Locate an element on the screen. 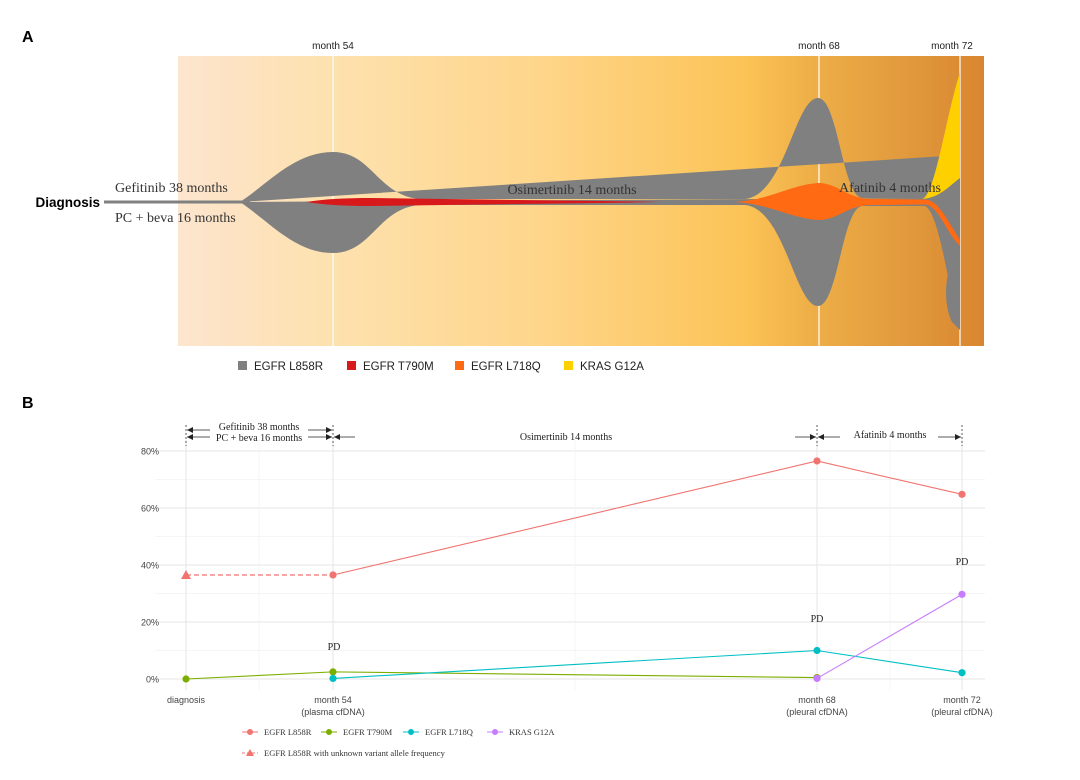 Image resolution: width=1080 pixels, height=780 pixels. legend-b-marker-unknown-vaf is located at coordinates (250, 752).